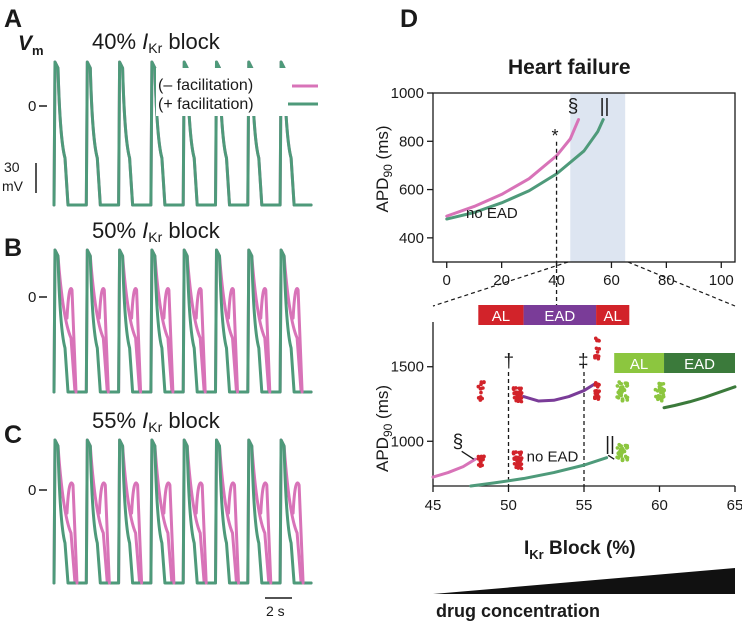  Describe the element at coordinates (384, 168) in the screenshot. I see `y-axis-label-upper: APD90 (ms)` at that location.